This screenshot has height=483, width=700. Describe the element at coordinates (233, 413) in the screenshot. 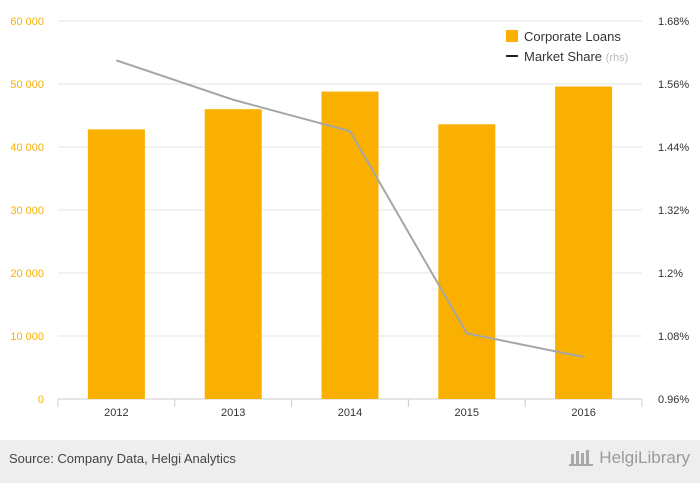

I see `x-tick-label: 2013` at that location.